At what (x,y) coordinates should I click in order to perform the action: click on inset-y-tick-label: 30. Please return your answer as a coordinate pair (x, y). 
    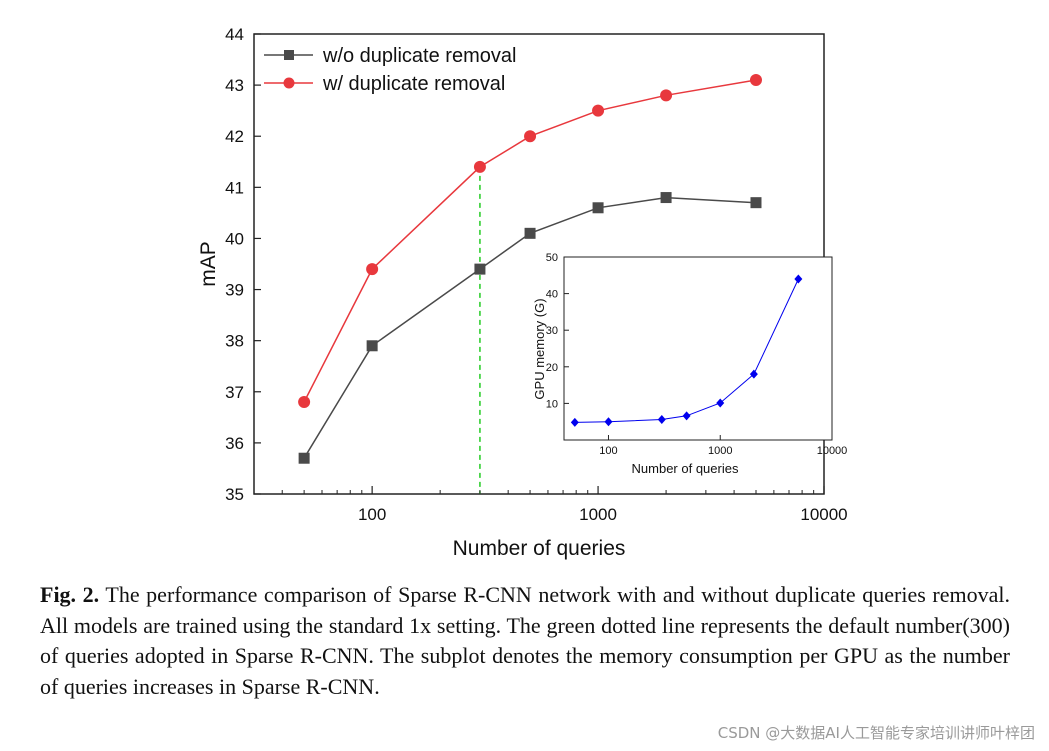
    Looking at the image, I should click on (552, 331).